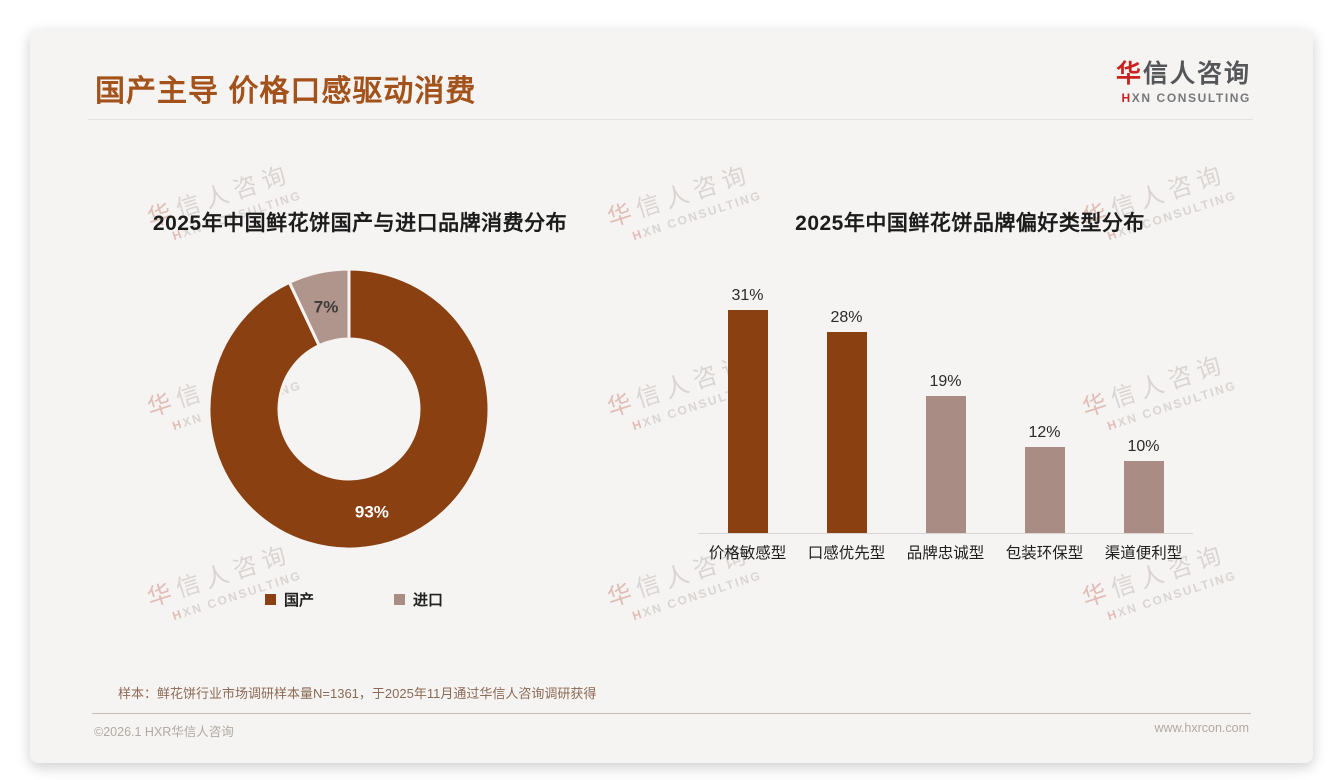 The image size is (1340, 780). I want to click on logo-sub-rest: XN CONSULTING, so click(1191, 98).